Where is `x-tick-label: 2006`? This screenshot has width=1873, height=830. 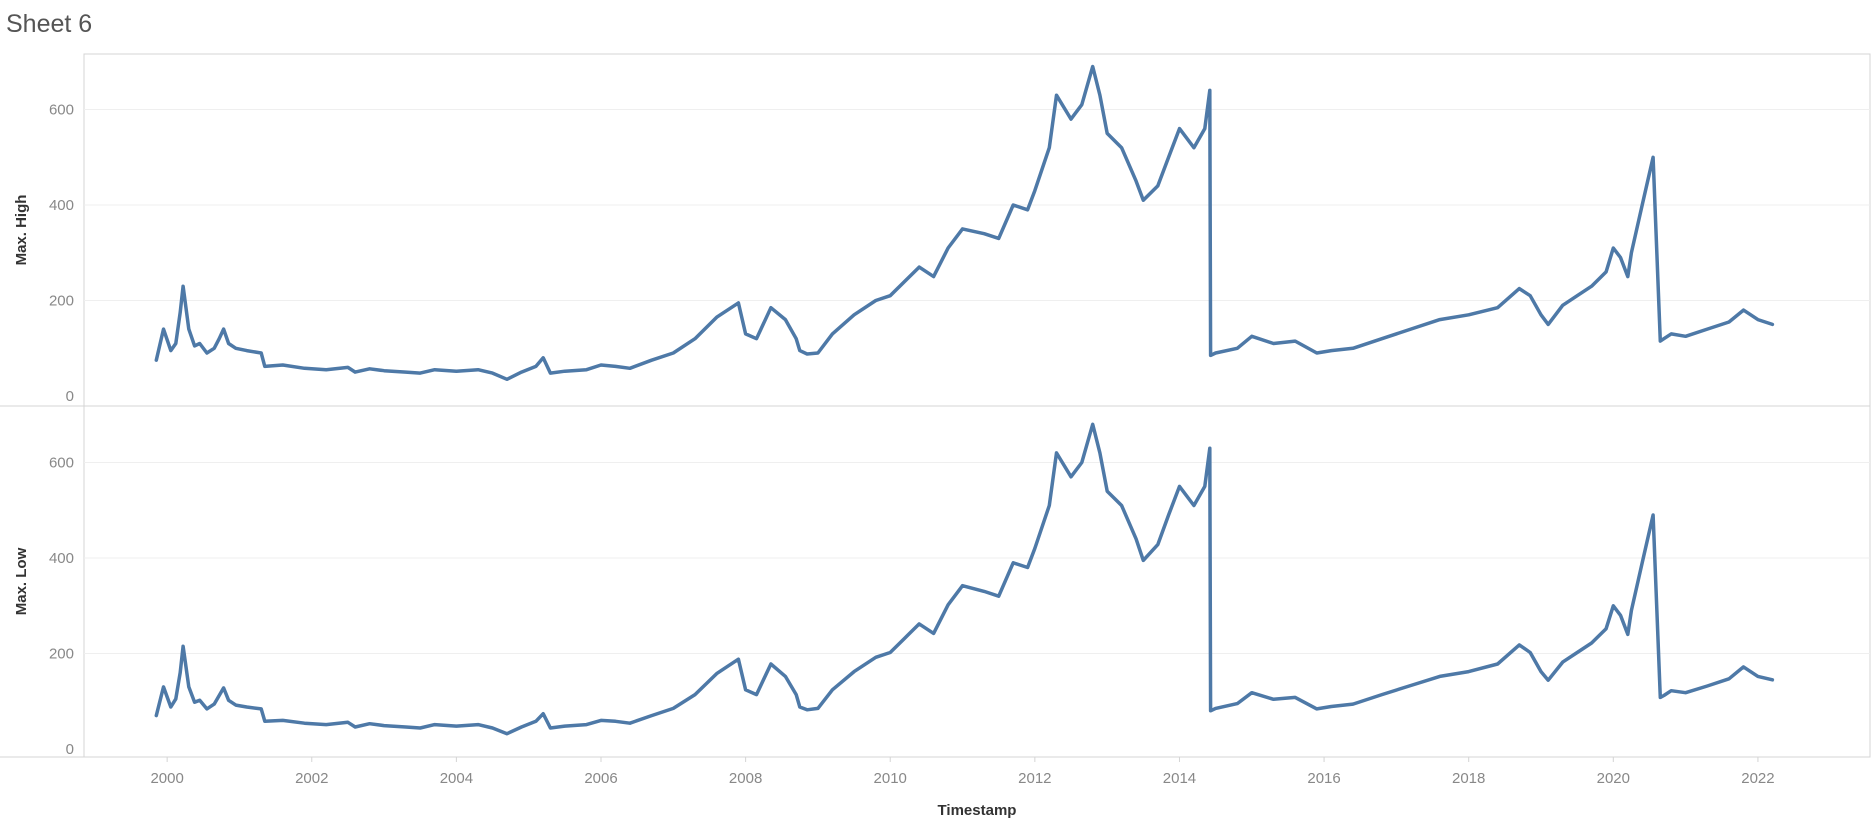
x-tick-label: 2006 is located at coordinates (600, 778).